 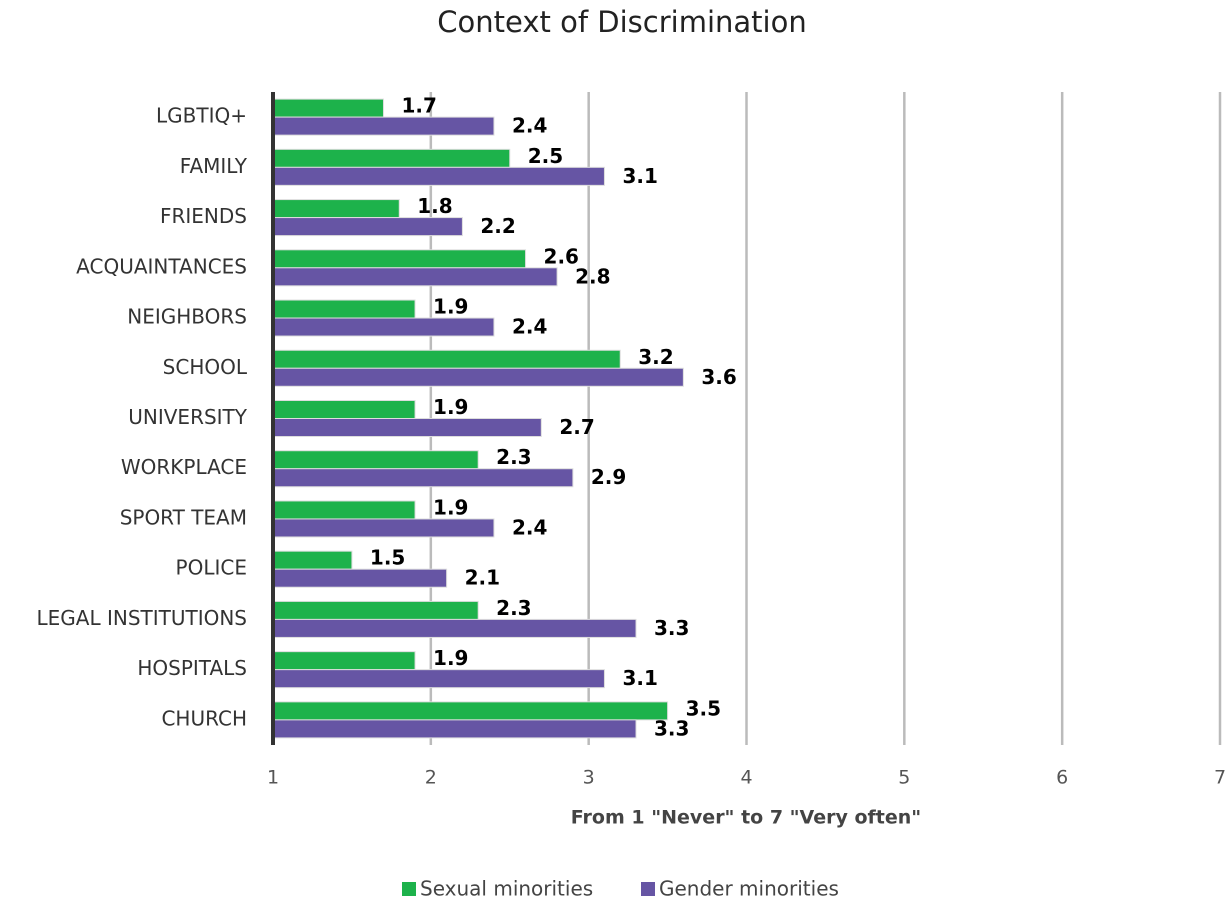 I want to click on y-tick-label: UNIVERSITY, so click(x=188, y=417).